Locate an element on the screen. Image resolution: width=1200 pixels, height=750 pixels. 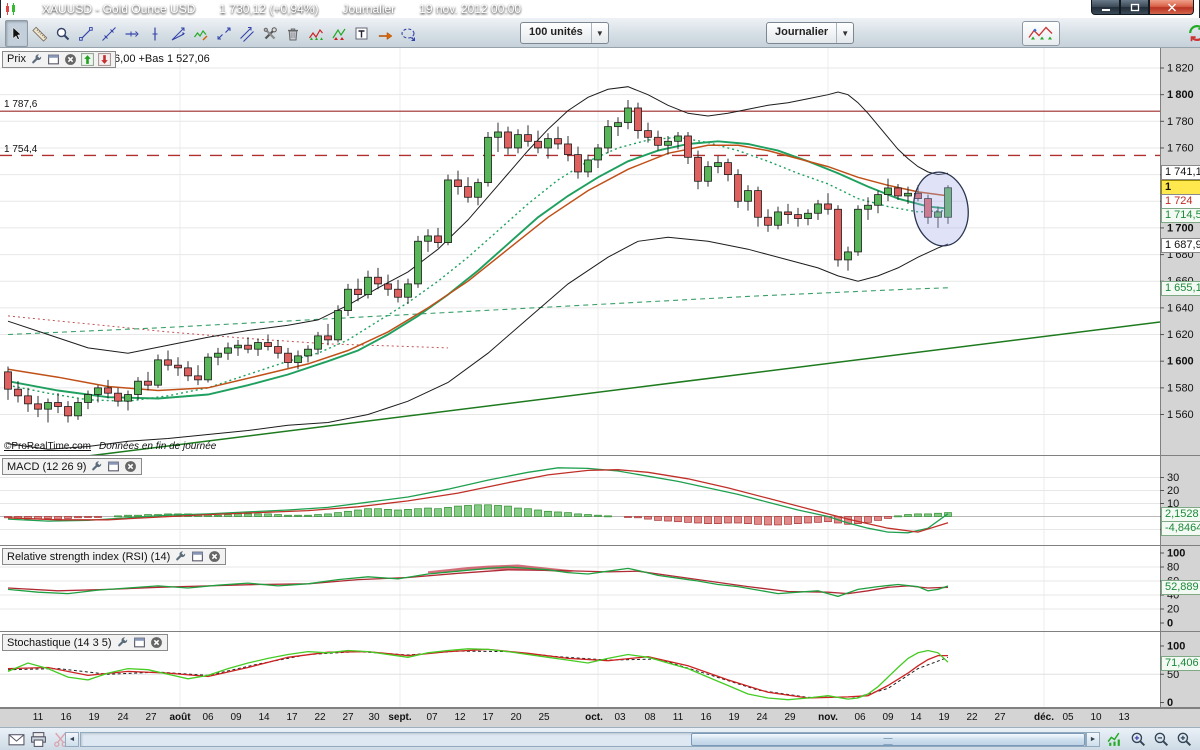
buy-arrow-icon is located at coordinates (87, 59).